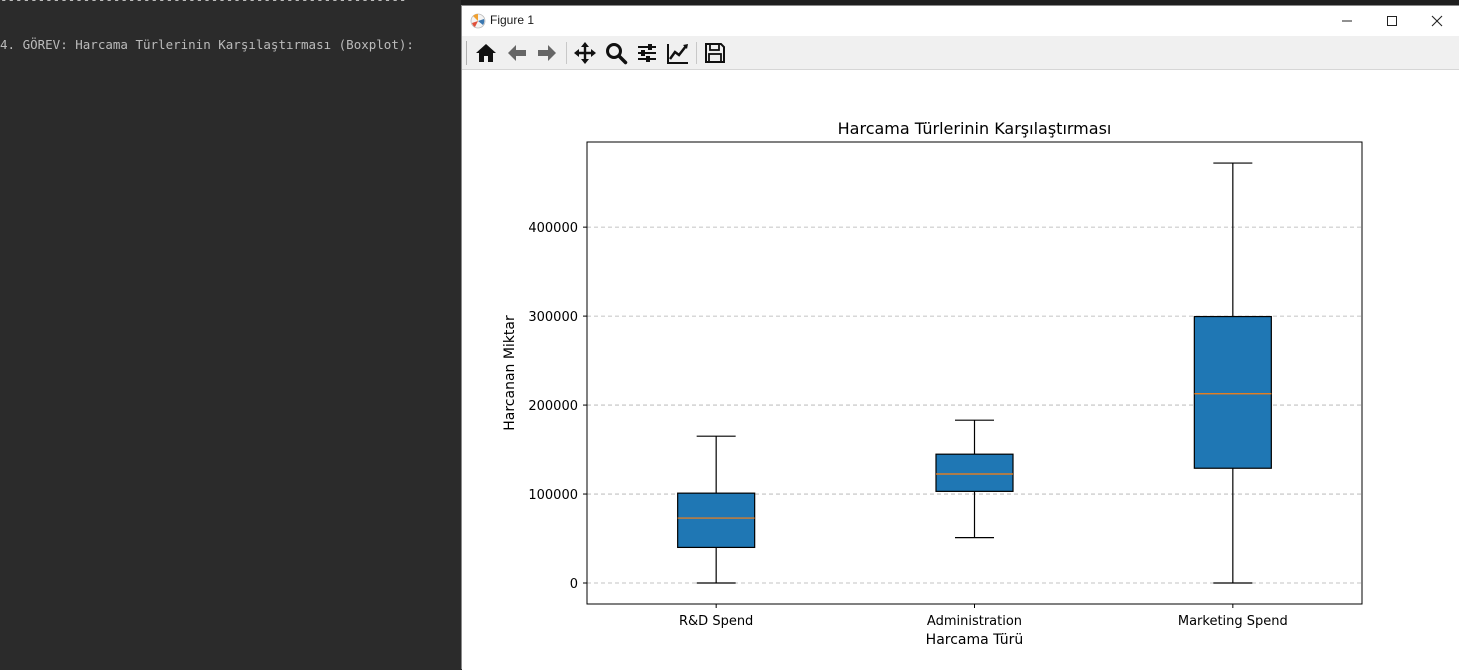 This screenshot has width=1459, height=670. I want to click on forward-arrow-icon, so click(547, 53).